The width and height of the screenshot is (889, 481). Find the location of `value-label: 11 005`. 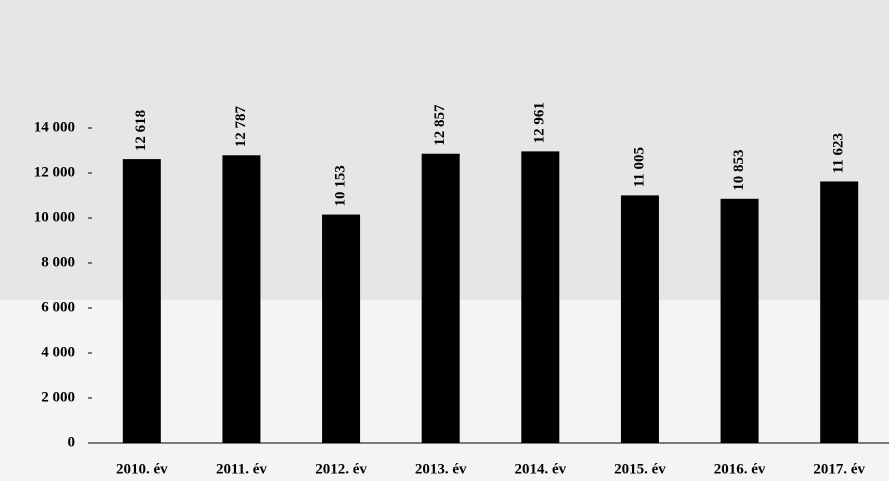

value-label: 11 005 is located at coordinates (639, 167).